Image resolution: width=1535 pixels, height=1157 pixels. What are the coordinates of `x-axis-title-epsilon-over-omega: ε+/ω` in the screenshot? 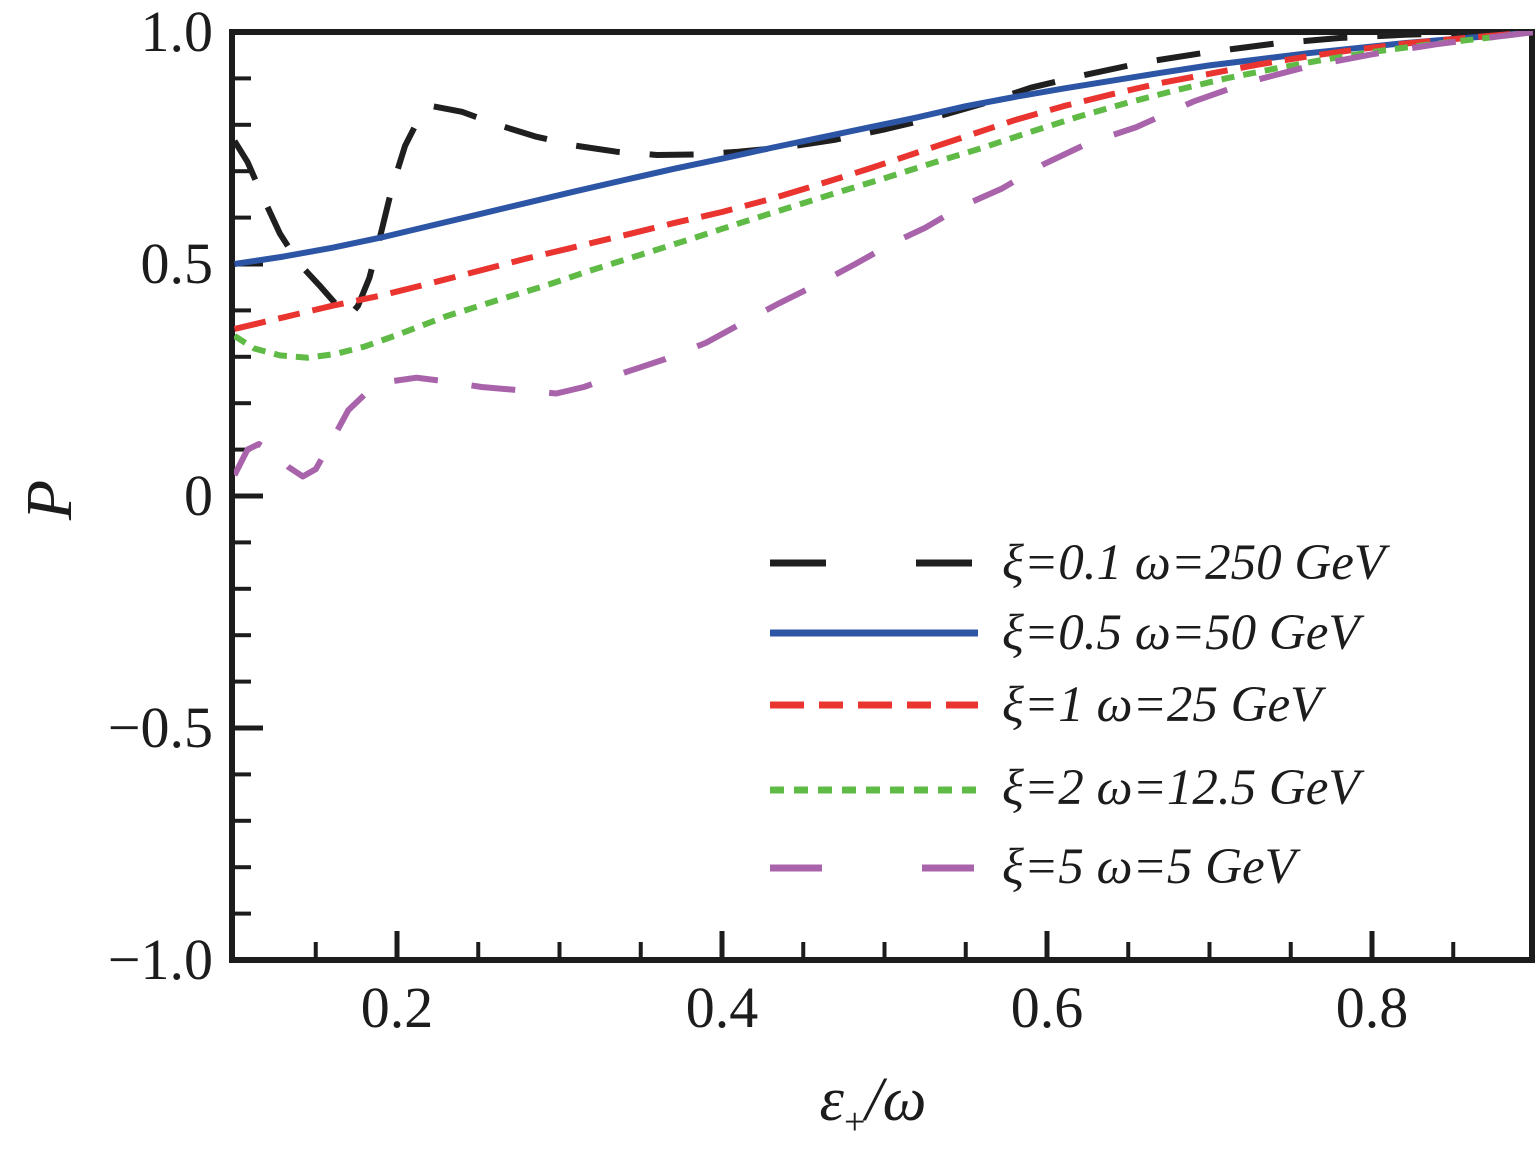 It's located at (873, 1107).